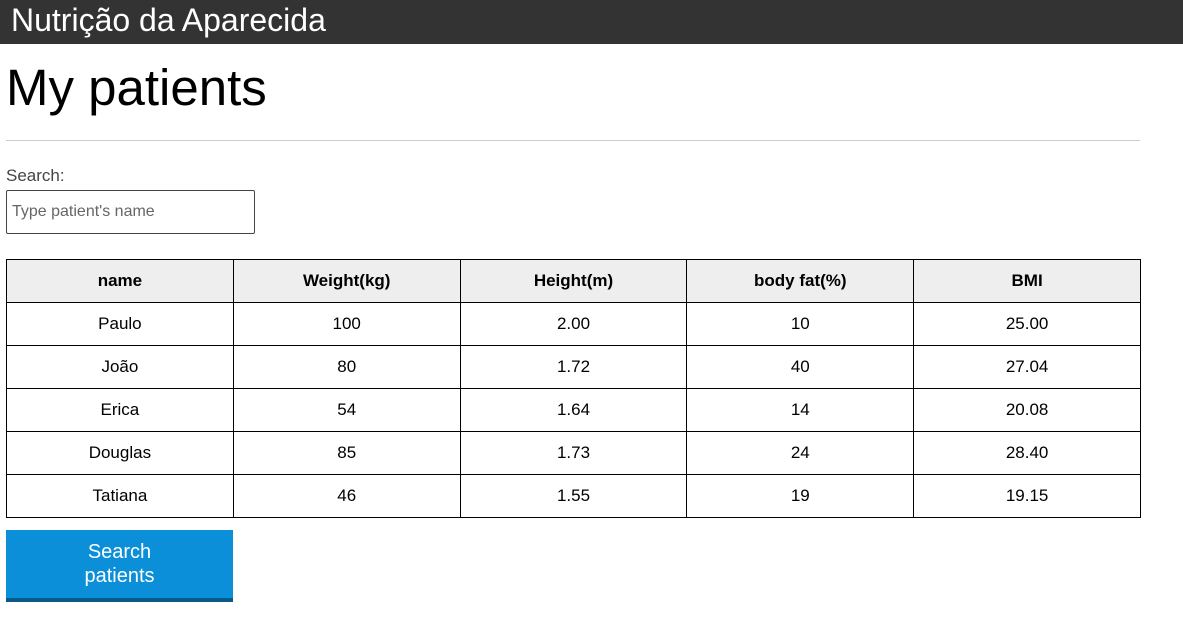 The image size is (1183, 632). I want to click on cell-bmi: 27.04, so click(1027, 367).